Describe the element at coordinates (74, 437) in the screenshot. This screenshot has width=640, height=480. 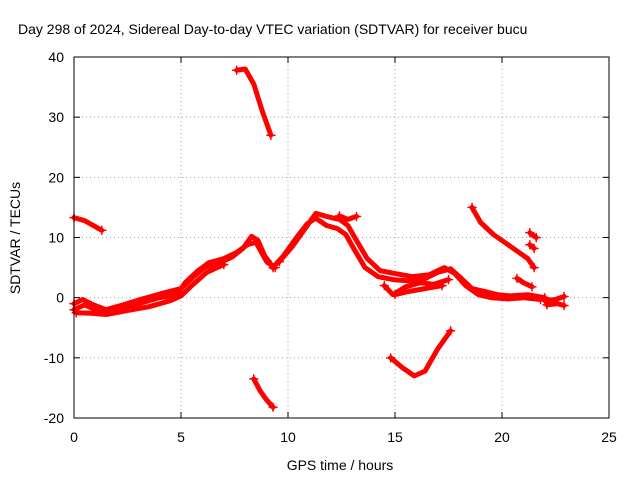
I see `x-tick-label: 0` at that location.